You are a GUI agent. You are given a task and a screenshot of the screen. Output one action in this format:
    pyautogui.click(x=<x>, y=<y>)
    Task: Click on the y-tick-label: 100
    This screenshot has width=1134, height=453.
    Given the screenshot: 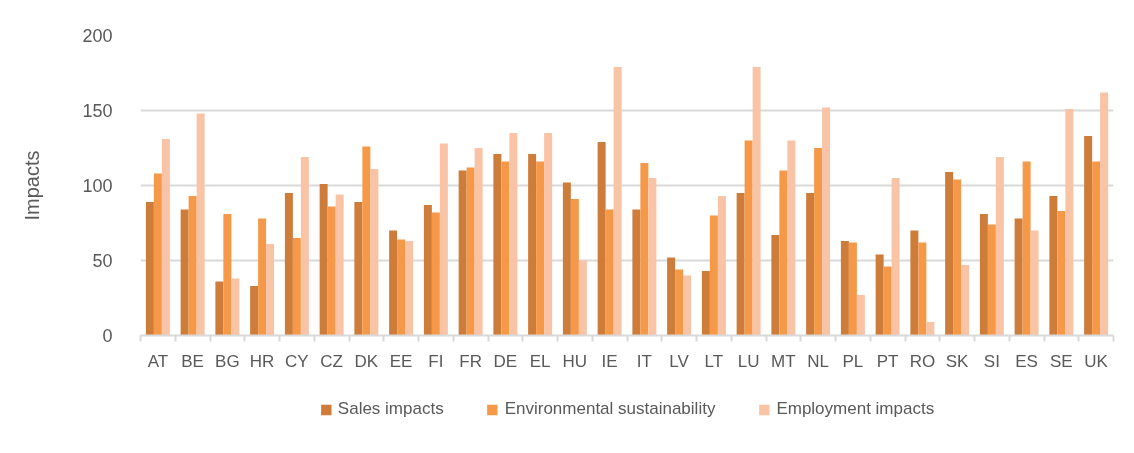 What is the action you would take?
    pyautogui.click(x=97, y=186)
    